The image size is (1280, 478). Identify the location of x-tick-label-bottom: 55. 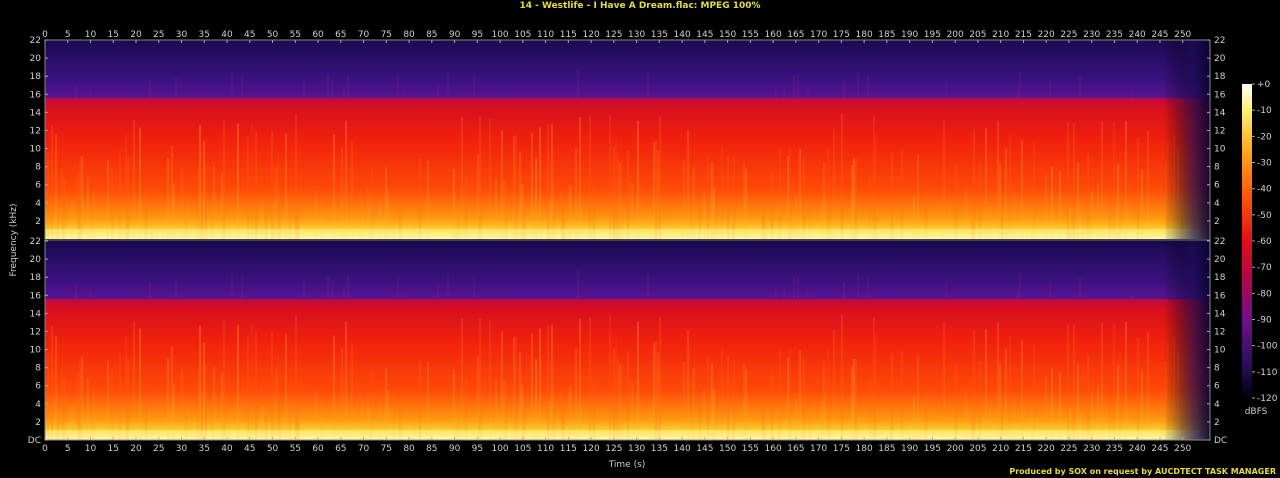
(295, 449).